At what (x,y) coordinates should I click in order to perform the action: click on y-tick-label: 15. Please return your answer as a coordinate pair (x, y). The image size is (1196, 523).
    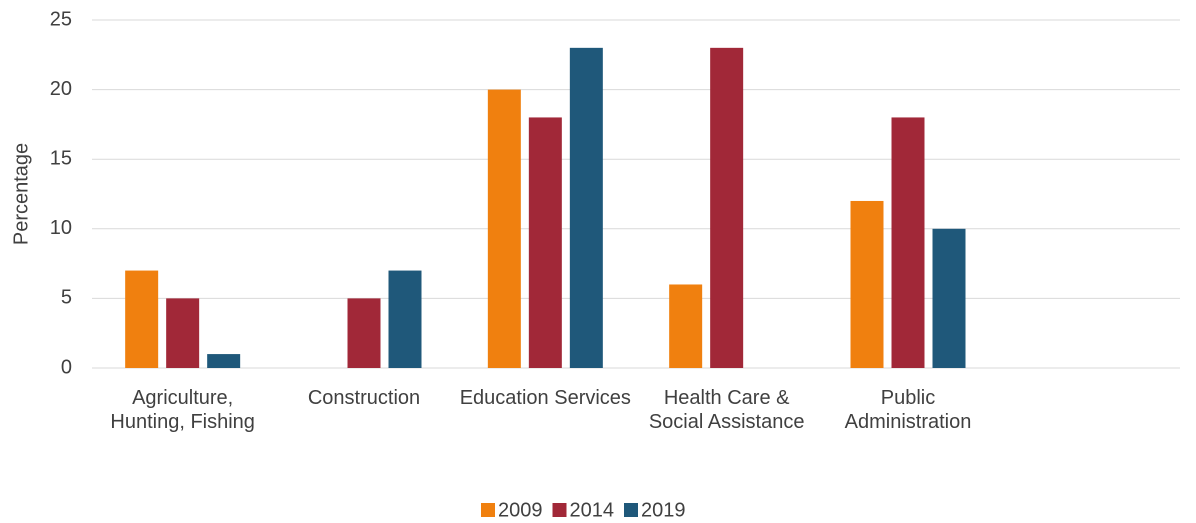
    Looking at the image, I should click on (61, 158).